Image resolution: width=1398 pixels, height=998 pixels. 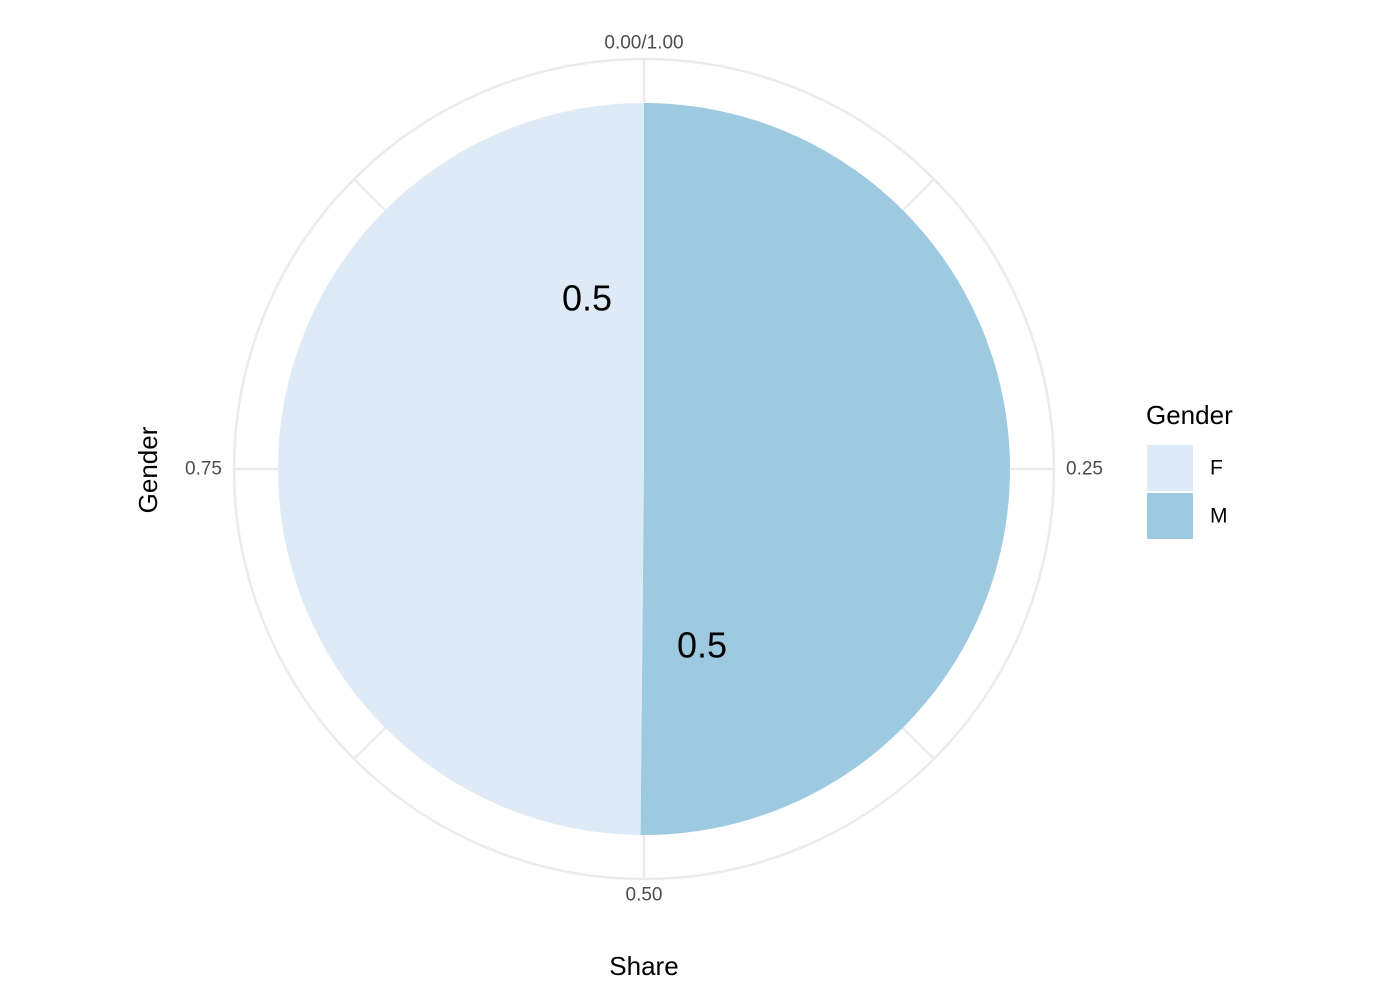 I want to click on angular-tick-label: 0.75, so click(x=203, y=469).